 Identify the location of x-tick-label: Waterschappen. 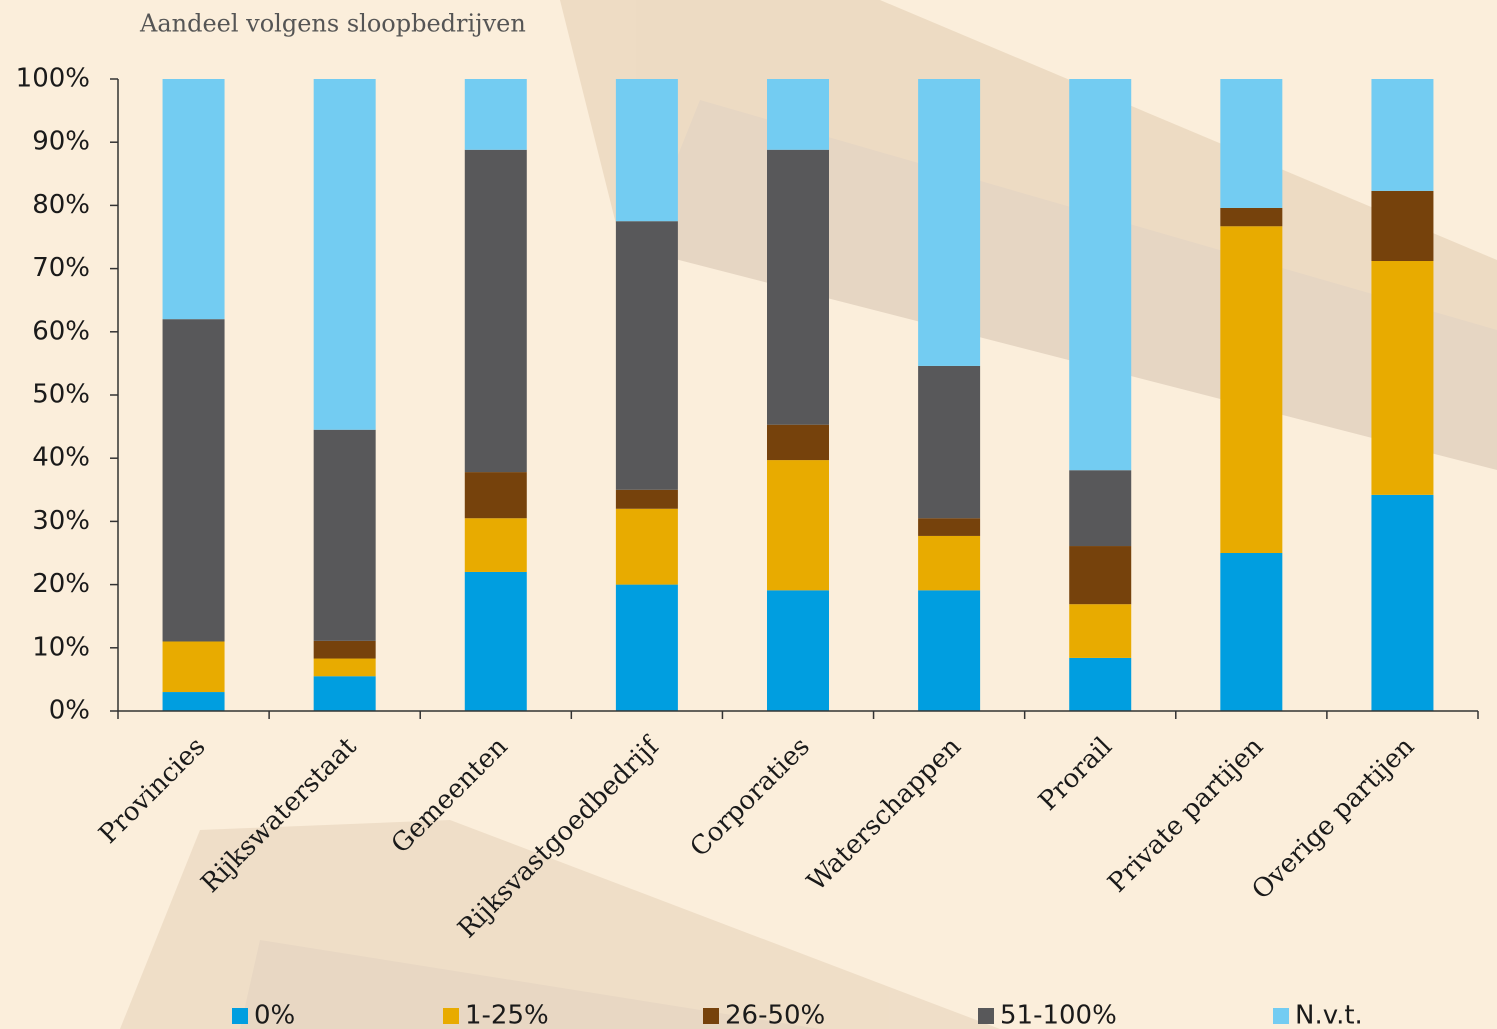
(885, 815).